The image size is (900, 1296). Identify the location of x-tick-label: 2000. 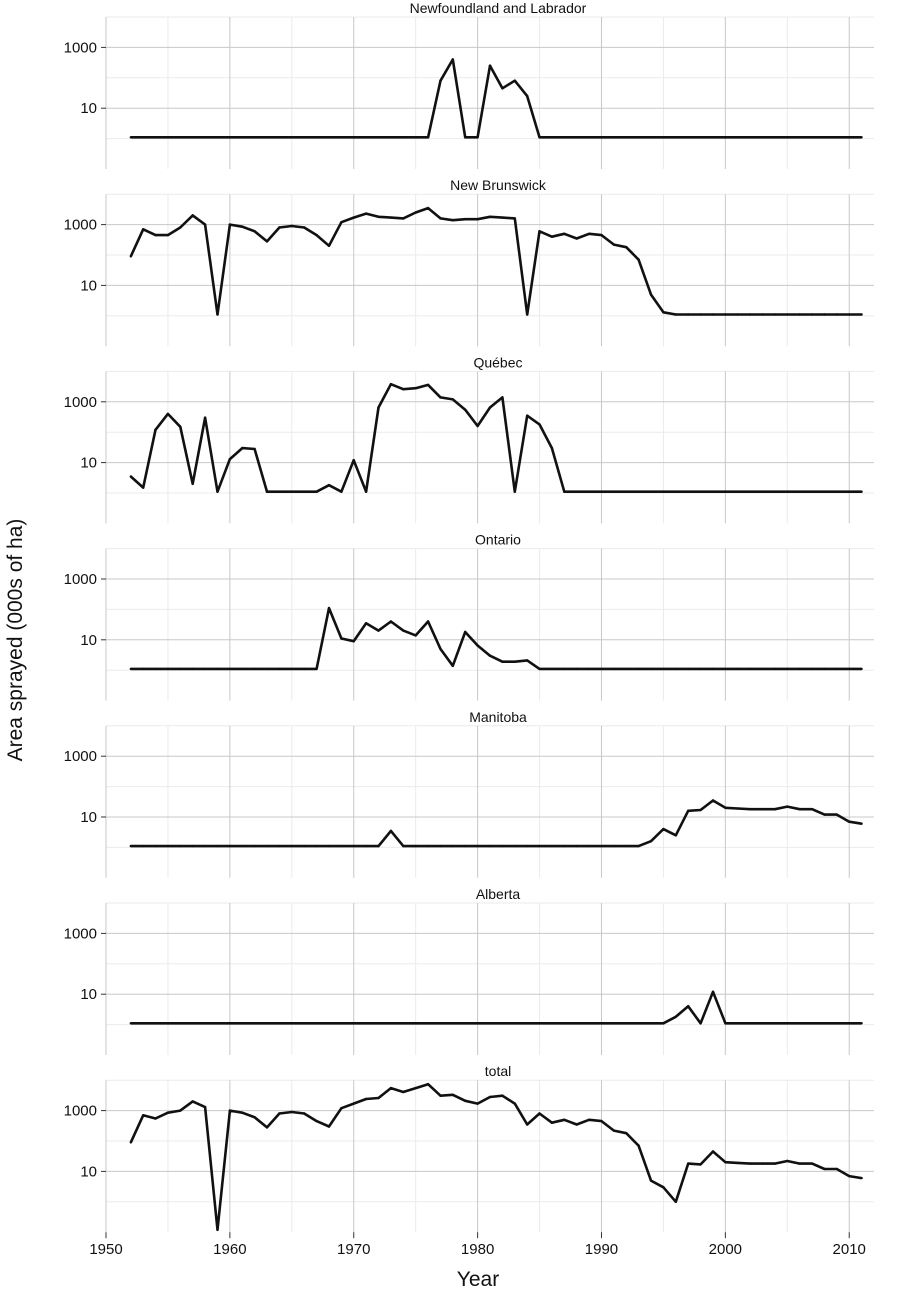
(725, 1249).